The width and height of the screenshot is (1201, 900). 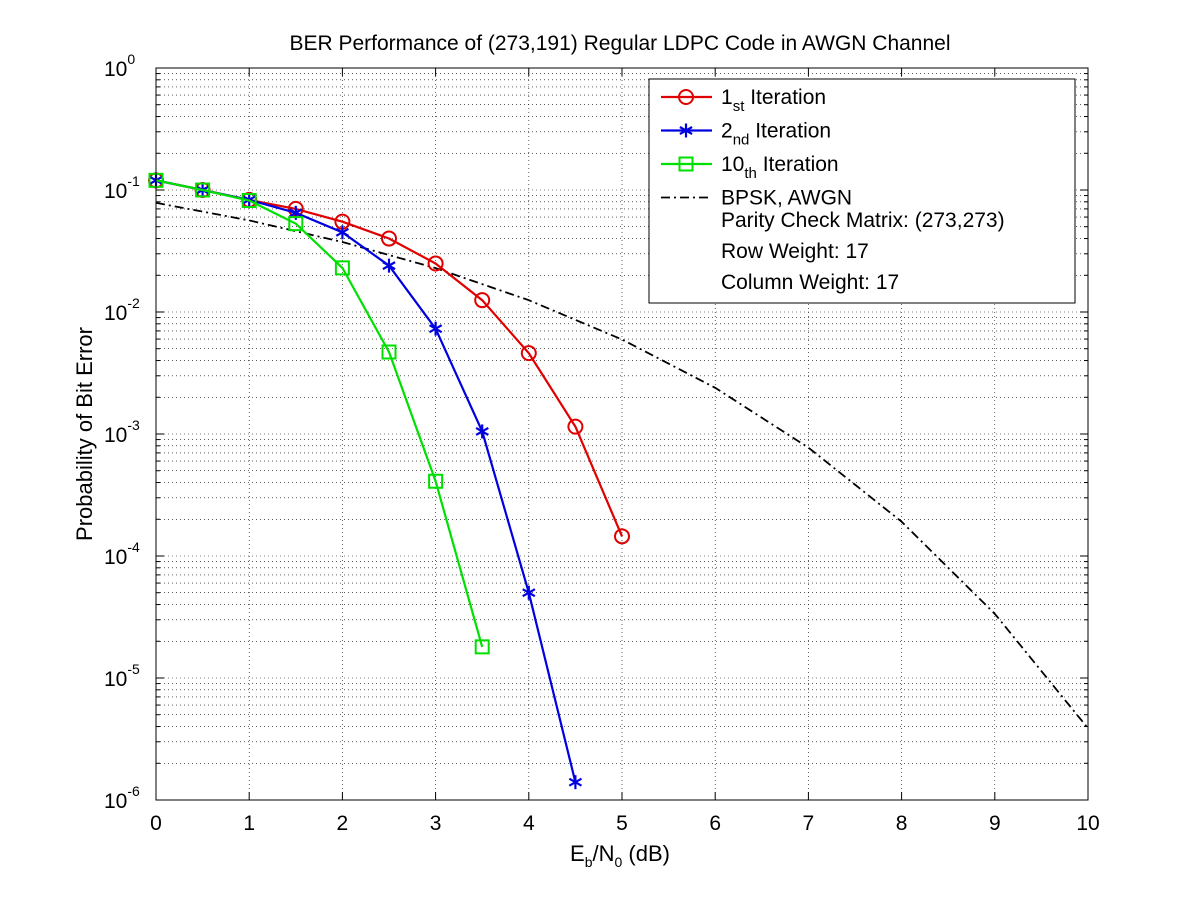 I want to click on x-axis-label: Eb/N0 (dB), so click(x=620, y=855).